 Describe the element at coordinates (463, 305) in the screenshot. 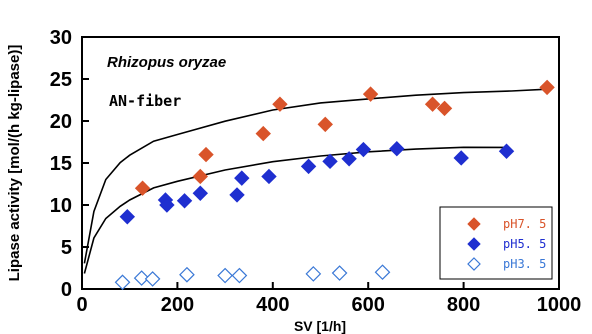

I see `x-tick-label: 800` at that location.